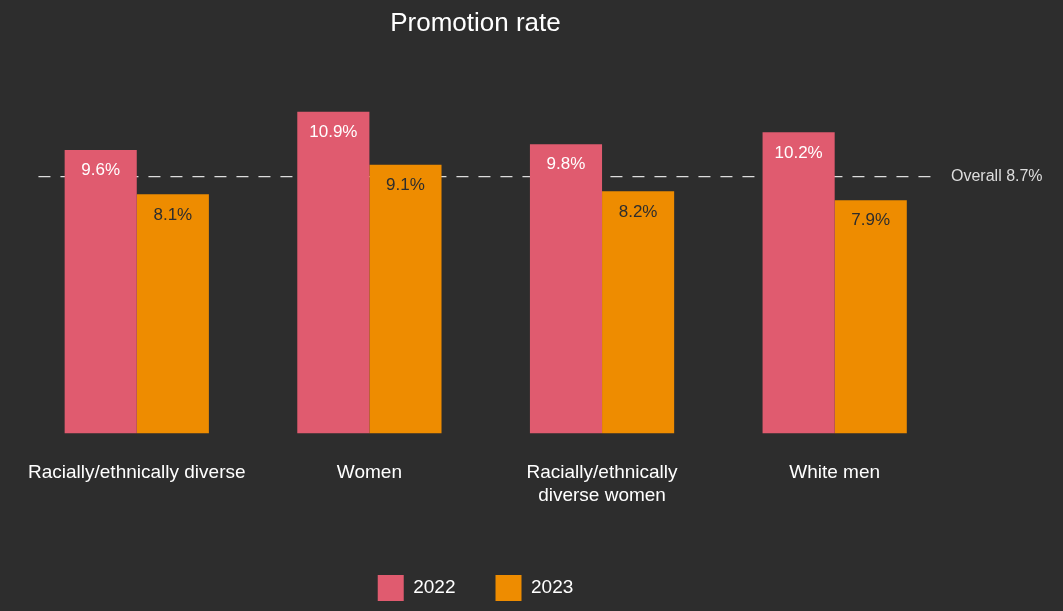  What do you see at coordinates (405, 184) in the screenshot?
I see `data-label: 9.1%` at bounding box center [405, 184].